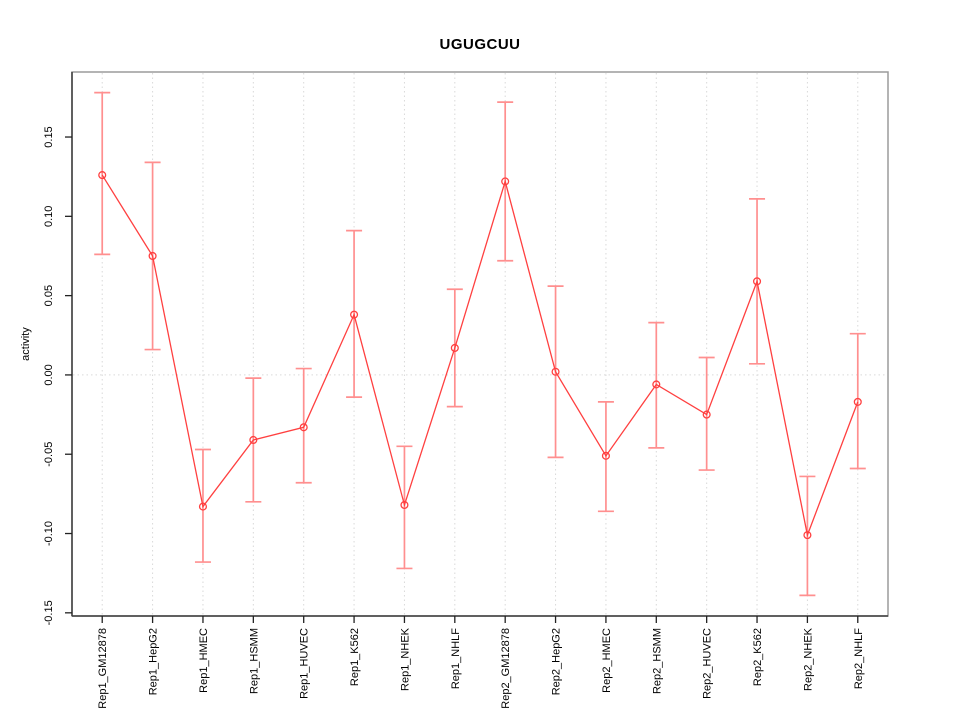 The width and height of the screenshot is (960, 720). Describe the element at coordinates (49, 216) in the screenshot. I see `y-tick-label: 0.10` at that location.